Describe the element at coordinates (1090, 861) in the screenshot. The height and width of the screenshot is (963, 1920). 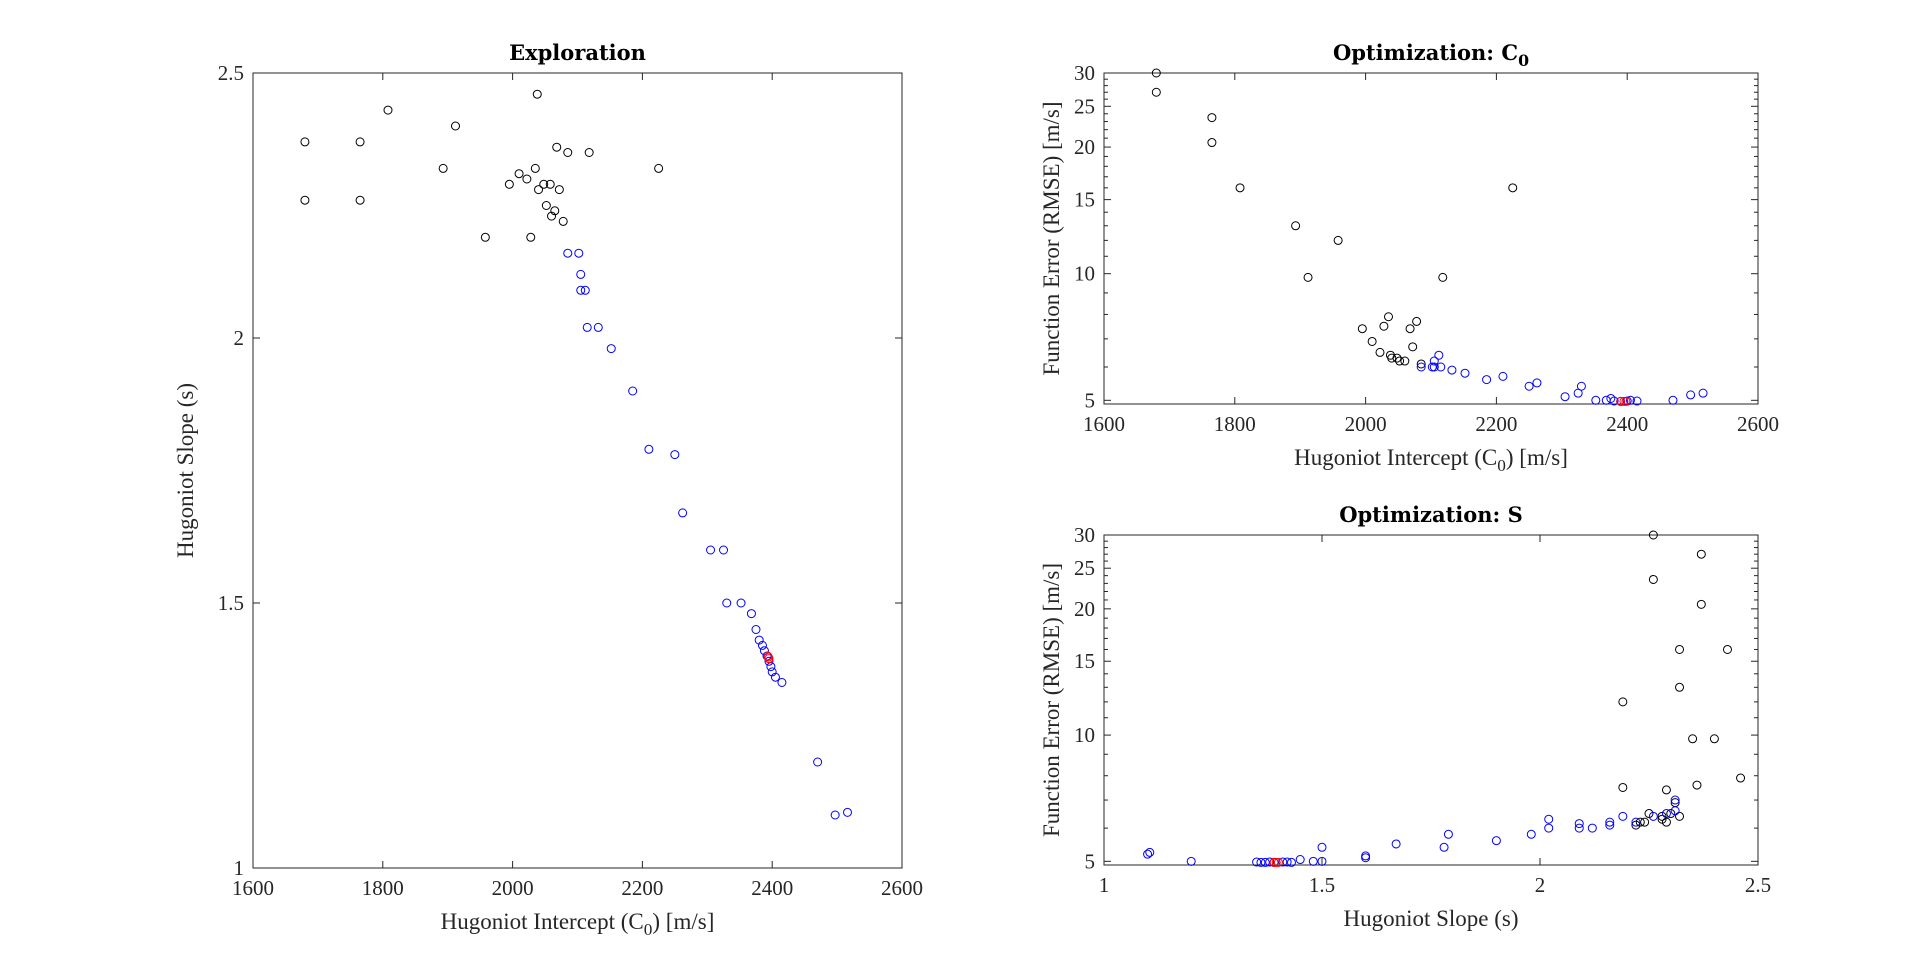
I see `y-tick-label: 5` at that location.